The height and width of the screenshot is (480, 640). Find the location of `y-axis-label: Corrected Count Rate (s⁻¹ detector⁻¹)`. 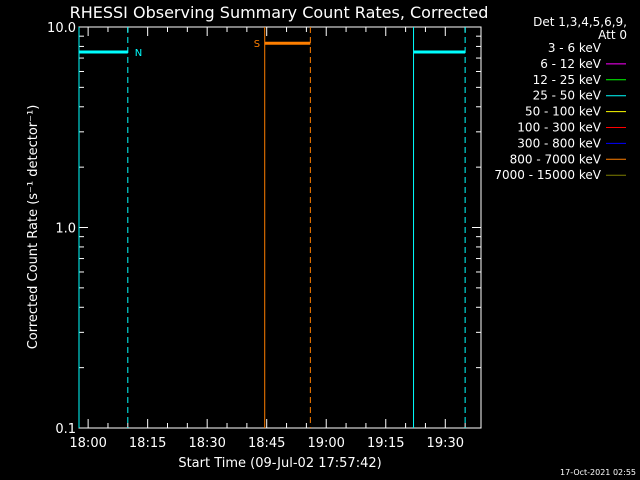

y-axis-label: Corrected Count Rate (s⁻¹ detector⁻¹) is located at coordinates (33, 227).